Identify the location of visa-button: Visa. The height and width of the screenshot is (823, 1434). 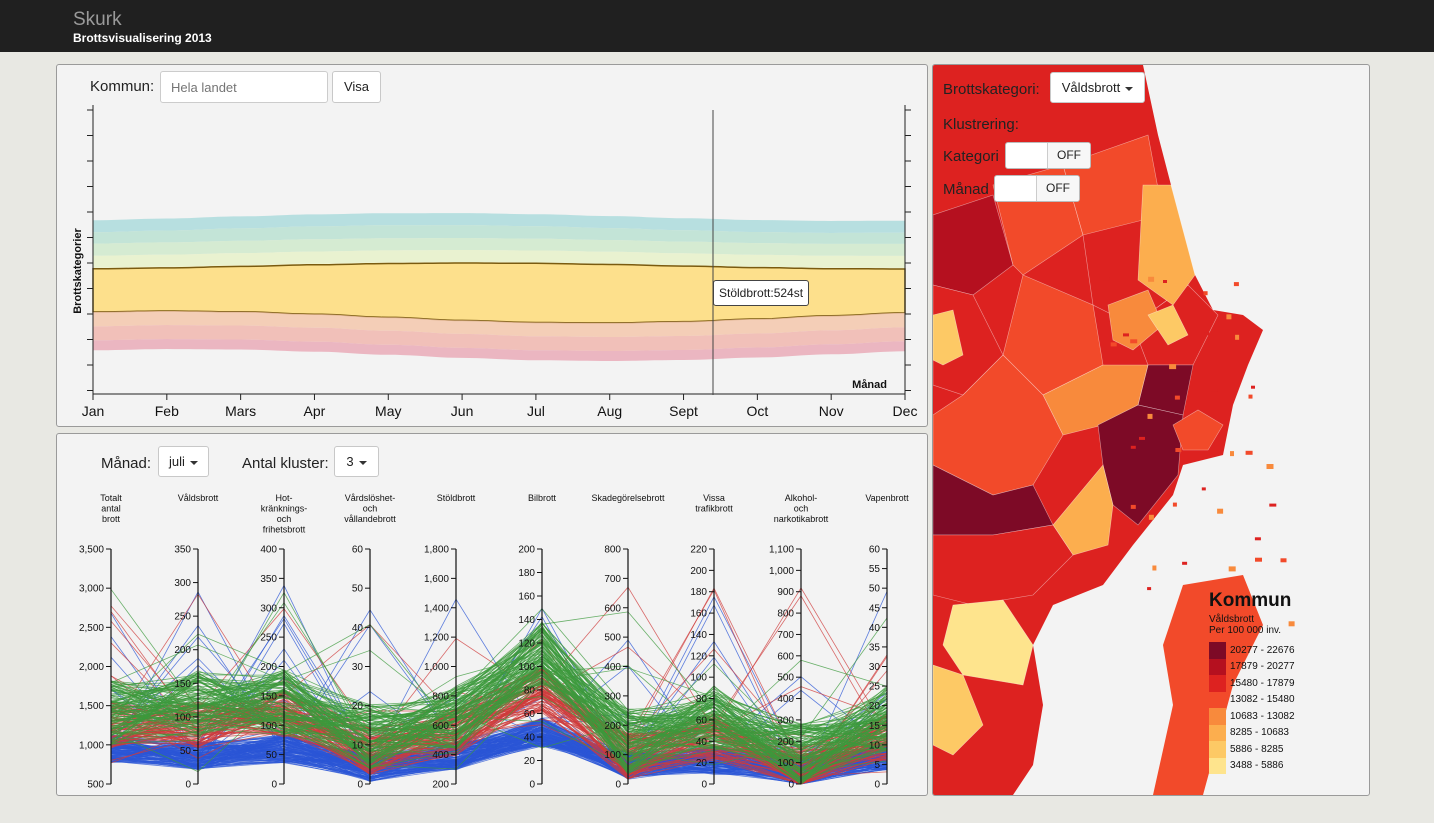
(356, 87).